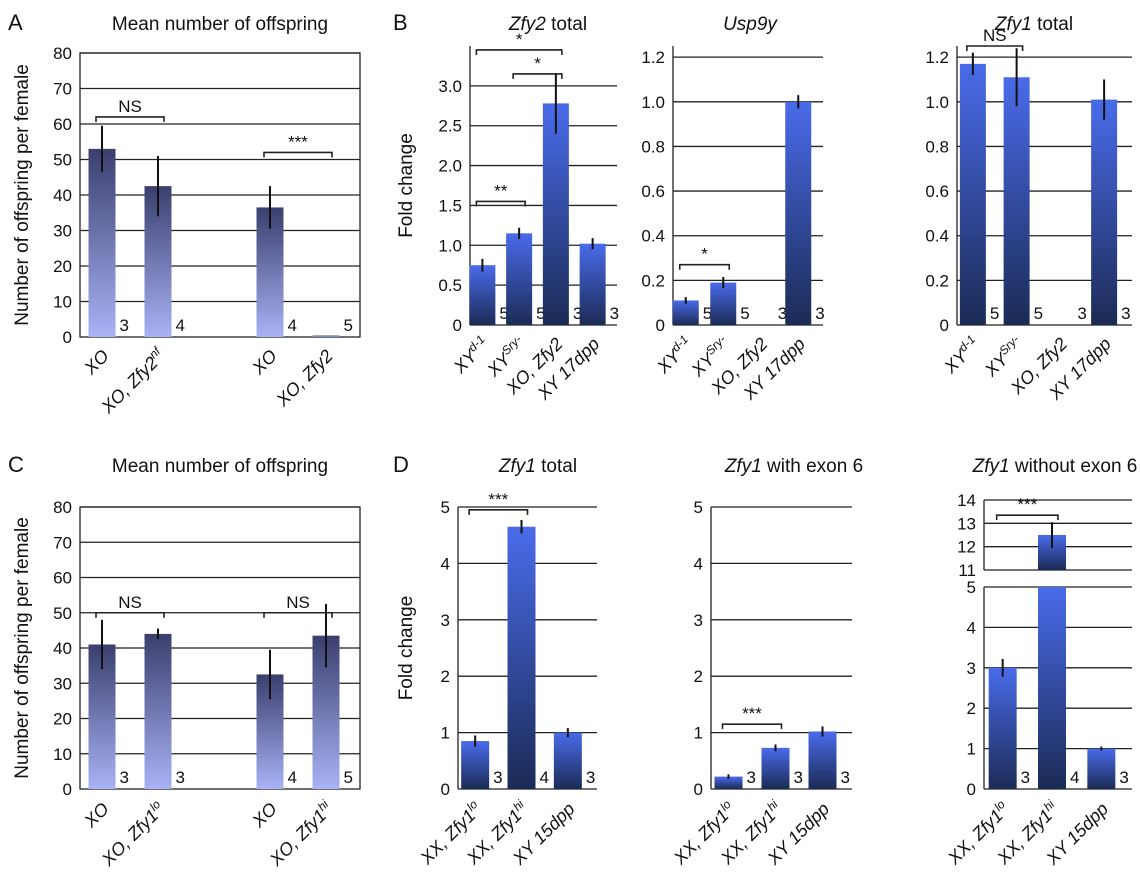 This screenshot has width=1140, height=880. I want to click on chart-title: Mean number of offspring, so click(220, 24).